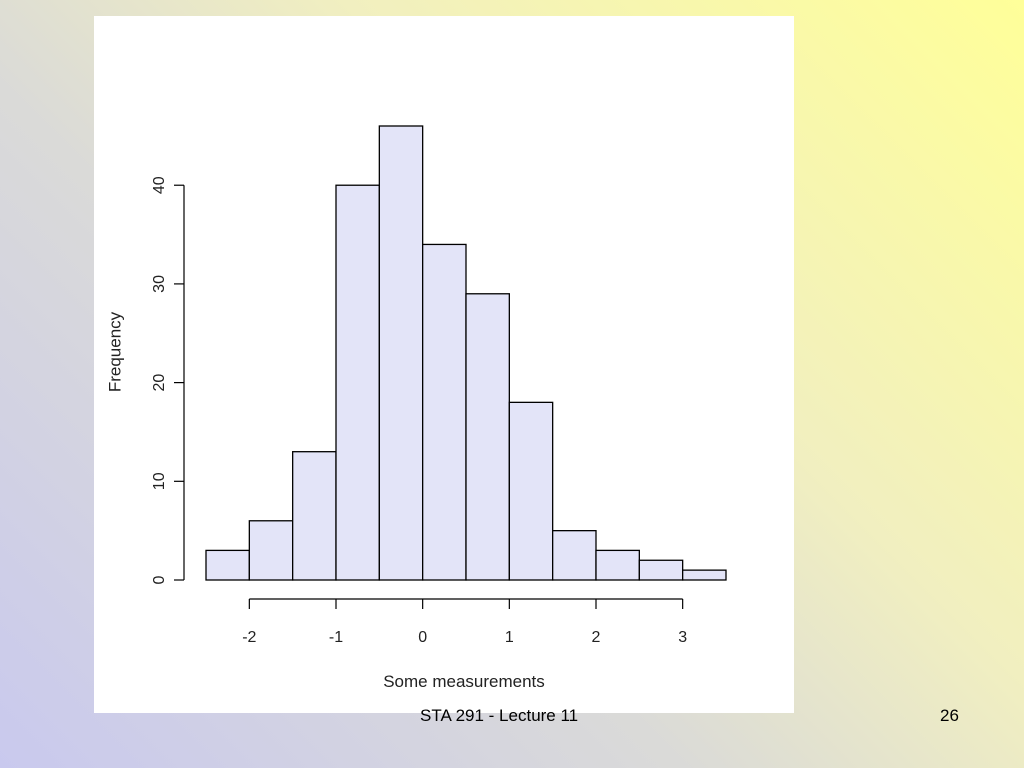  What do you see at coordinates (949, 715) in the screenshot?
I see `slide-number: 26` at bounding box center [949, 715].